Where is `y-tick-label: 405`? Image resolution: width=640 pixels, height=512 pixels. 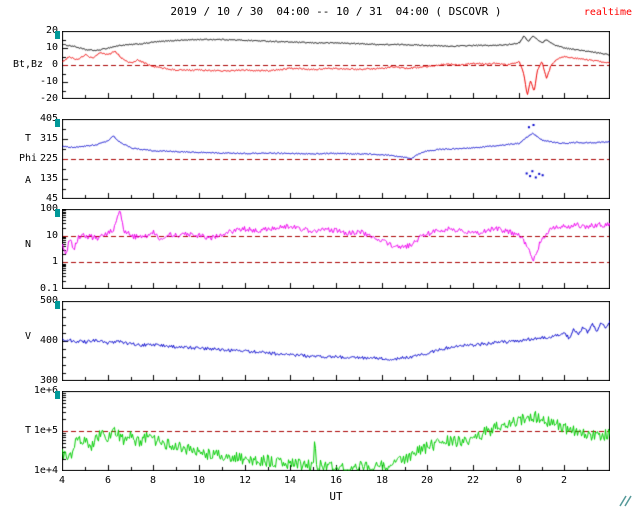
y-tick-label: 405 is located at coordinates (48, 118).